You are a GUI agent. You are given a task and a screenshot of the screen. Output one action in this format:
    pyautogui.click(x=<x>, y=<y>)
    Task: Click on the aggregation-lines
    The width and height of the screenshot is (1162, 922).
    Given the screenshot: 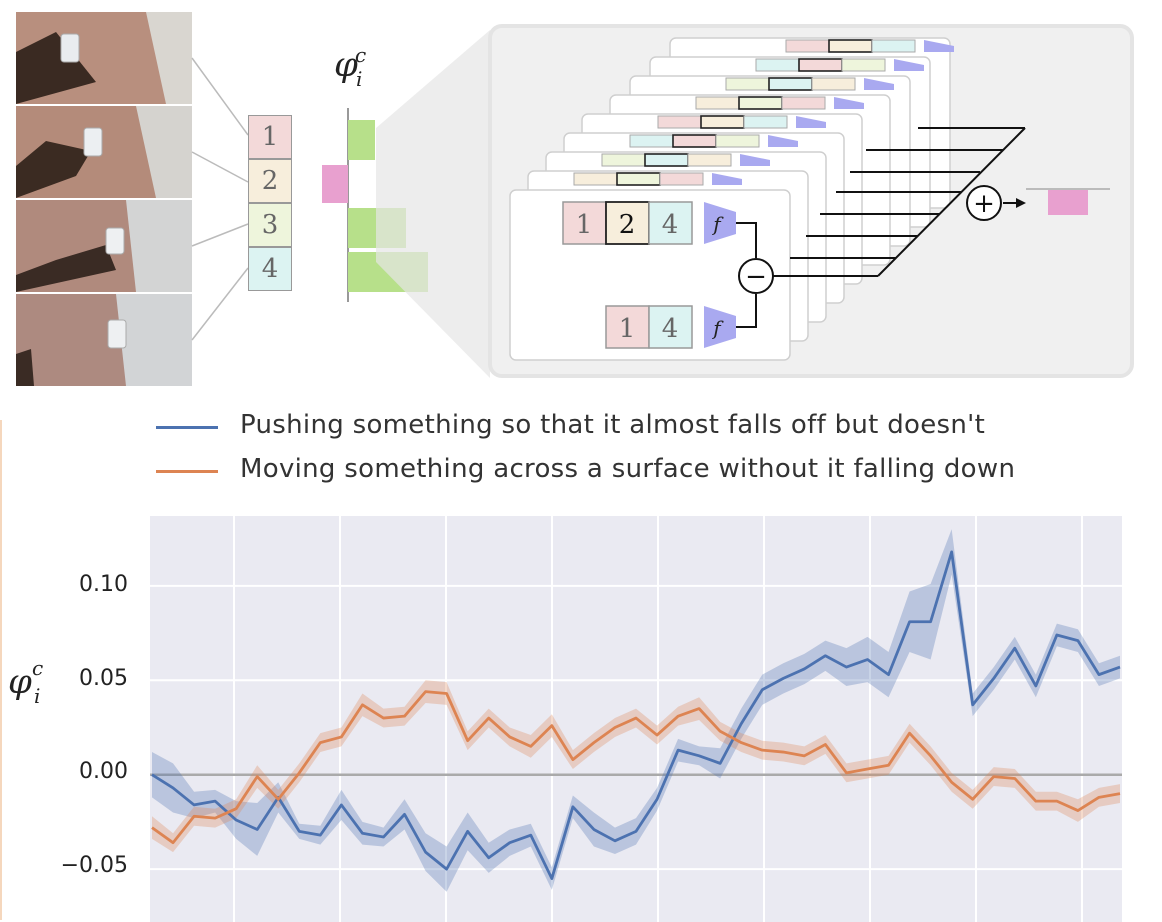 What is the action you would take?
    pyautogui.click(x=899, y=202)
    